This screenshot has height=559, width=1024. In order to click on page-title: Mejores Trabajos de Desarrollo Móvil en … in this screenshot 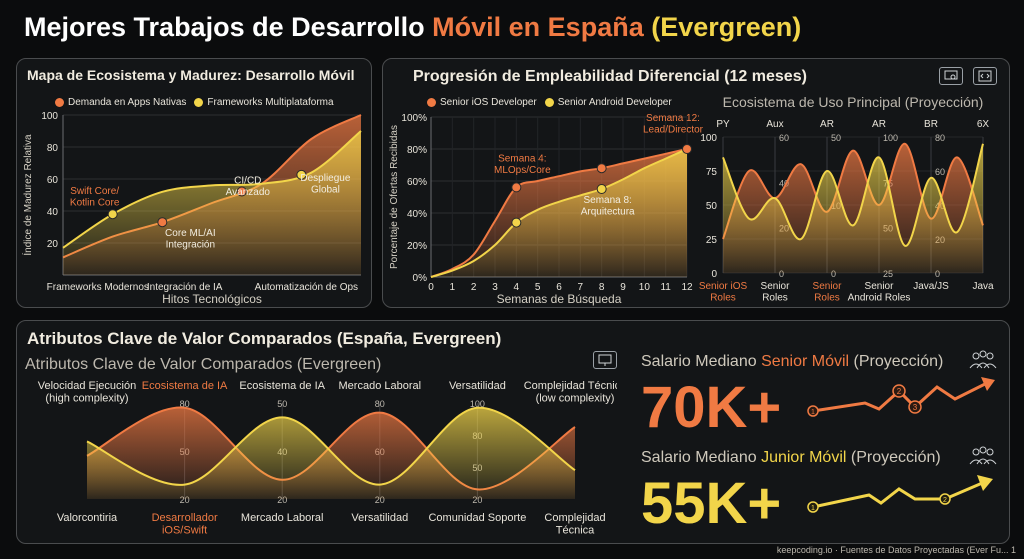, I will do `click(412, 27)`.